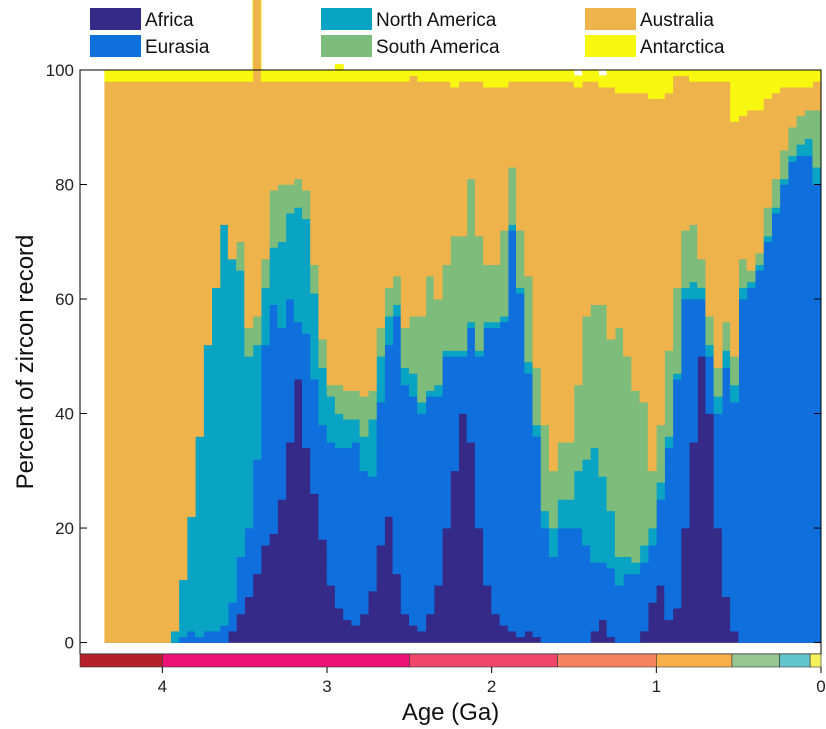 This screenshot has height=729, width=826. I want to click on legend-label: North America, so click(436, 20).